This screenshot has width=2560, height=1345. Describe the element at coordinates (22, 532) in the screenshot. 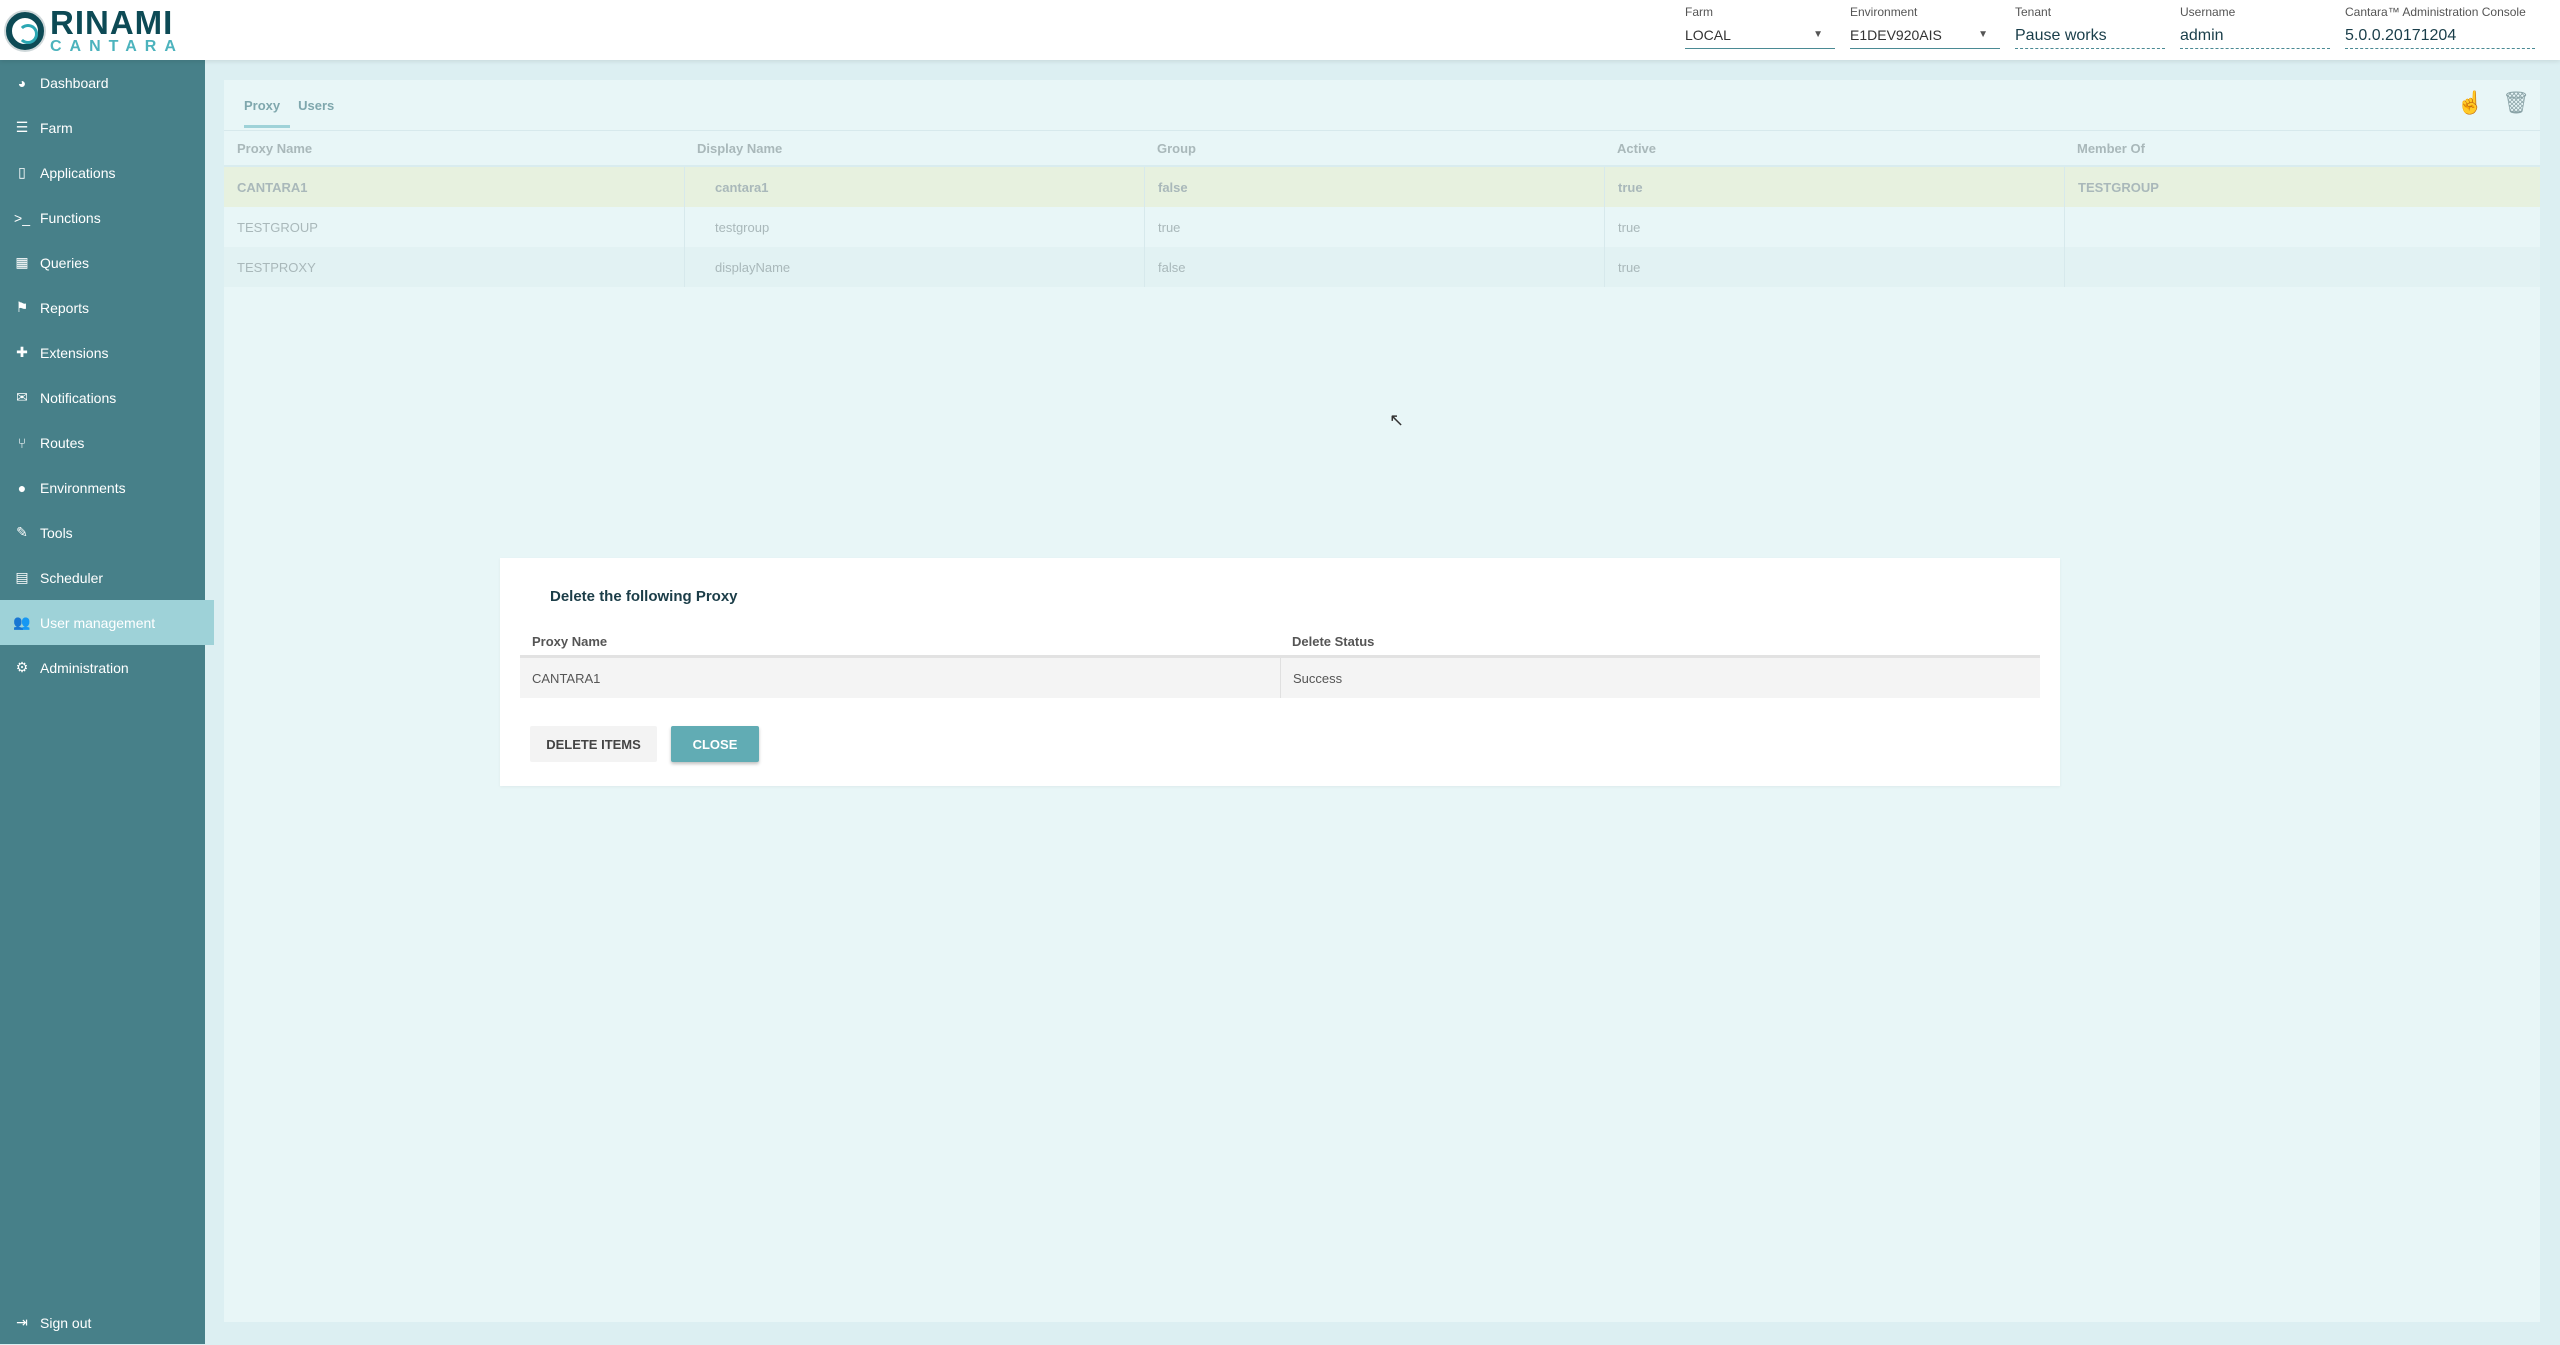

I see `wrench-icon: ✎` at that location.